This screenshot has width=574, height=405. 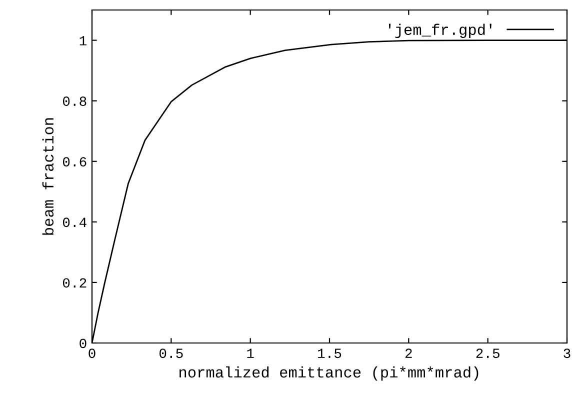 What do you see at coordinates (440, 31) in the screenshot?
I see `legend-label: 'jem_fr.gpd'` at bounding box center [440, 31].